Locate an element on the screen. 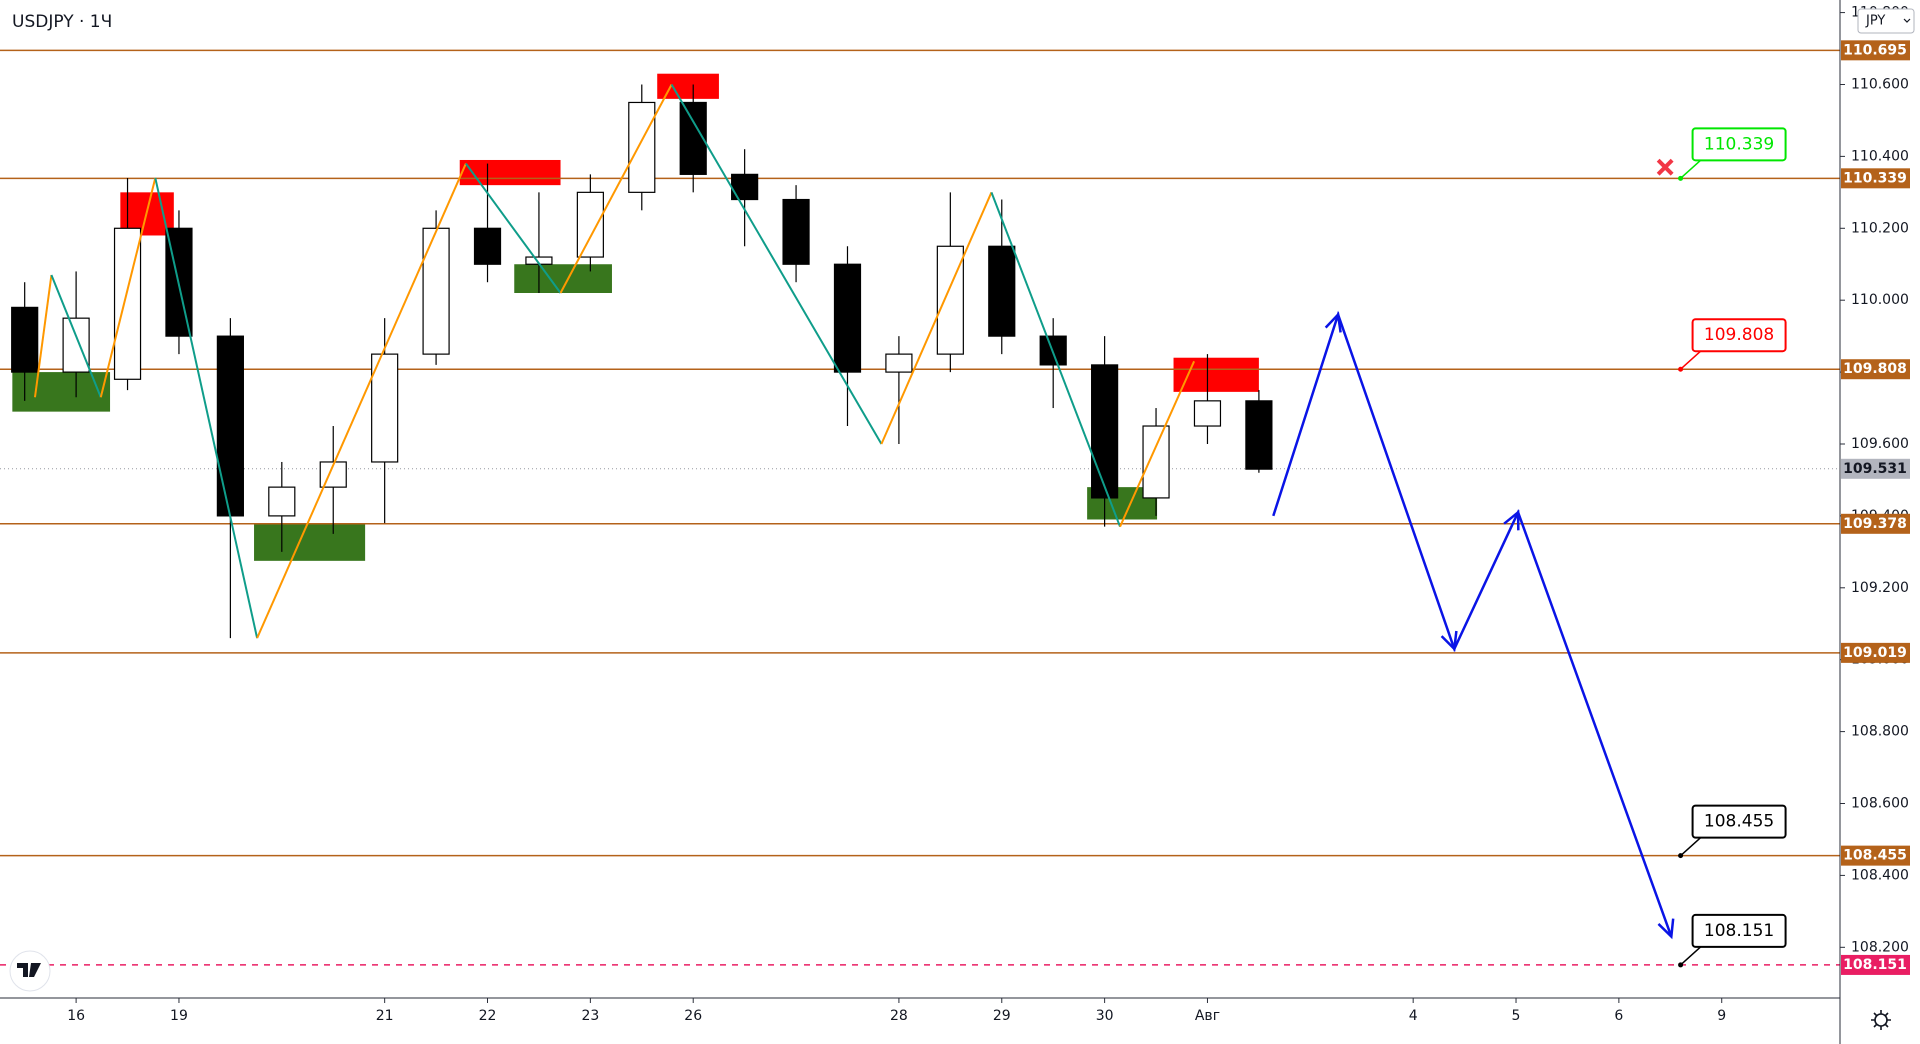 Image resolution: width=1920 pixels, height=1044 pixels. y-tick-label: 108.200 is located at coordinates (1880, 947).